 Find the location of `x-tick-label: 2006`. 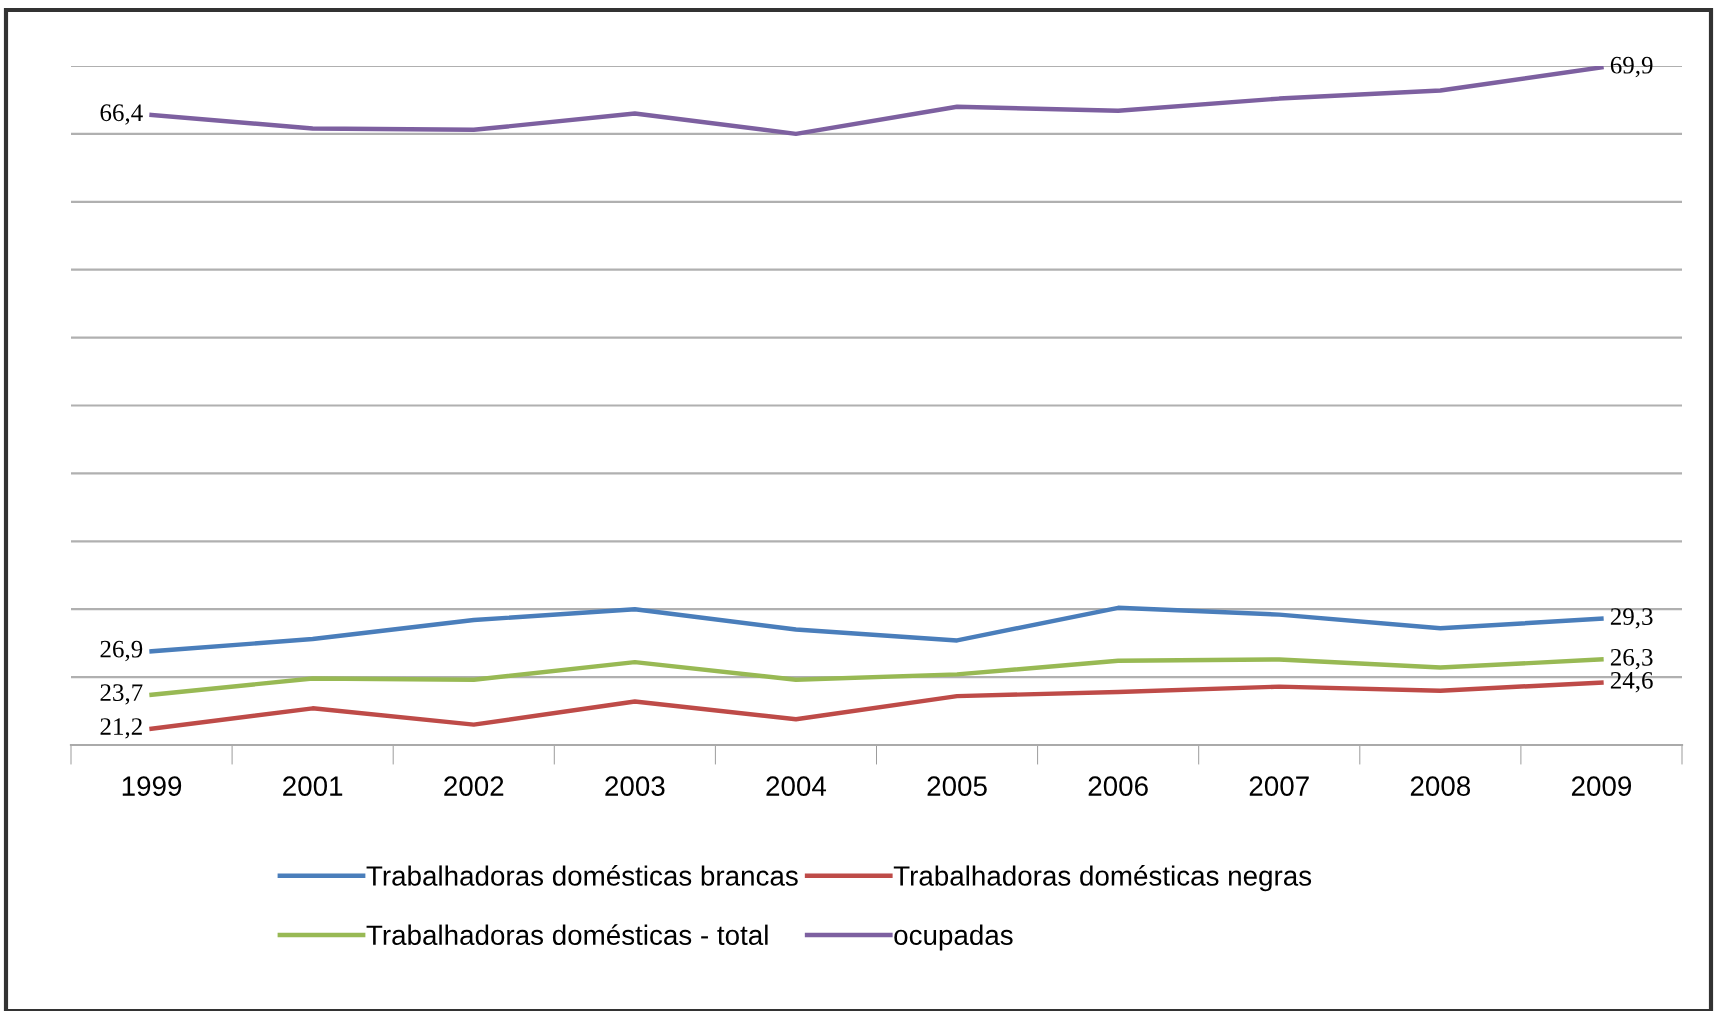

x-tick-label: 2006 is located at coordinates (1118, 786).